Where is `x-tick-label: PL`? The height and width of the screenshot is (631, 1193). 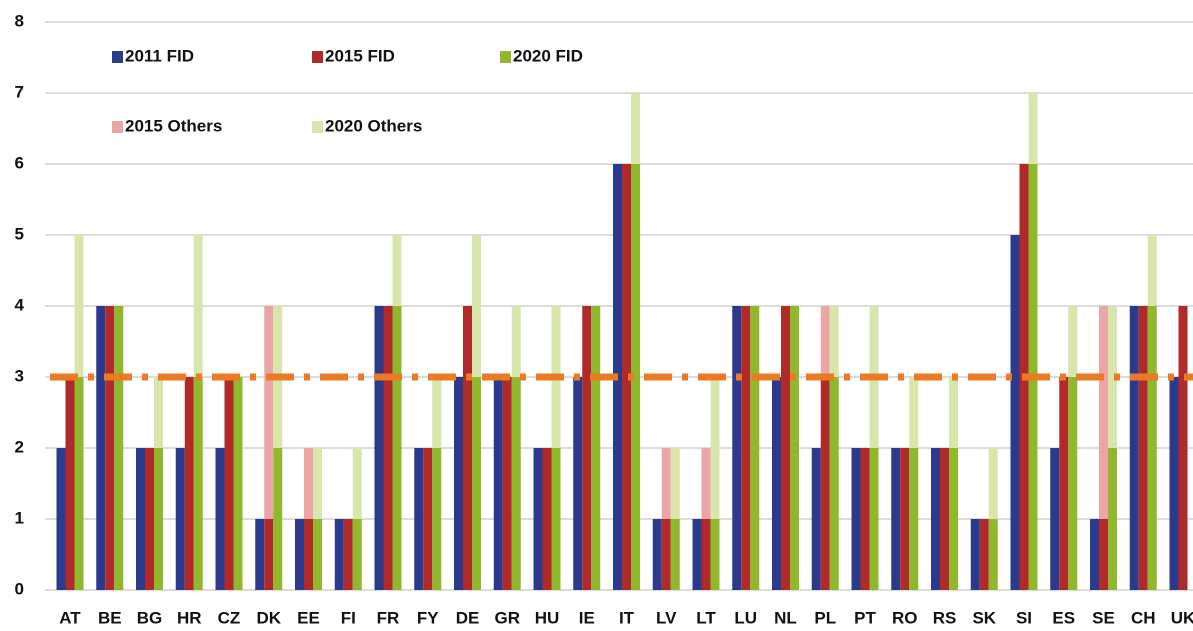
x-tick-label: PL is located at coordinates (825, 617).